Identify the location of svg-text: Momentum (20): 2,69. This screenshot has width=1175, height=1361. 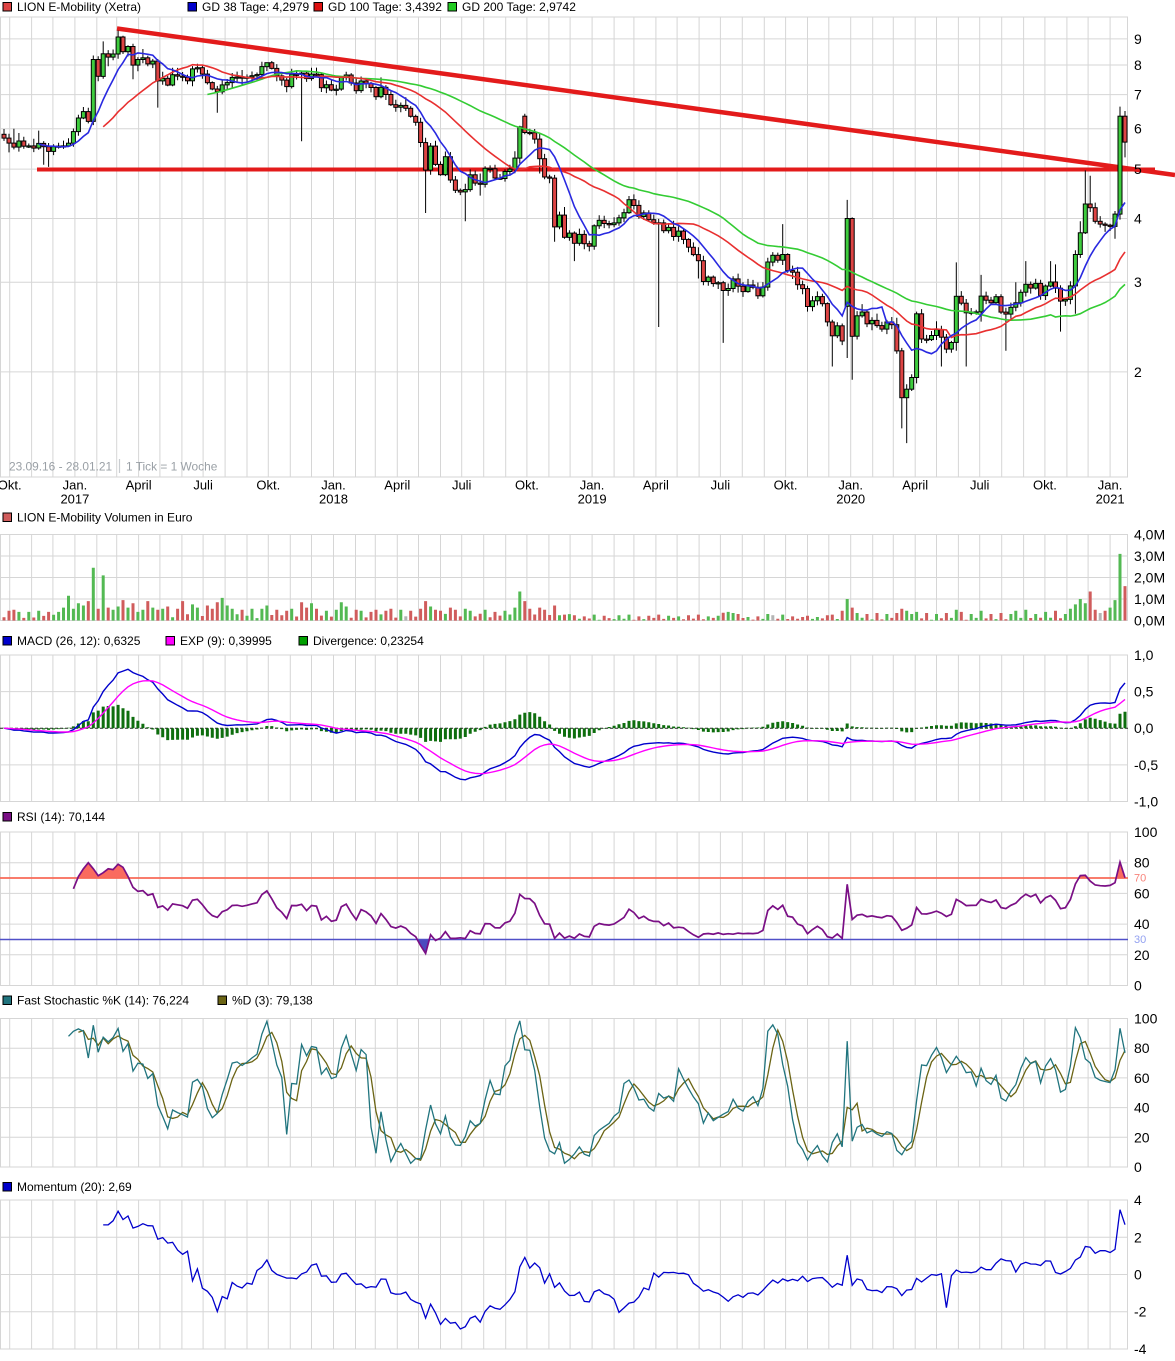
(74, 1187).